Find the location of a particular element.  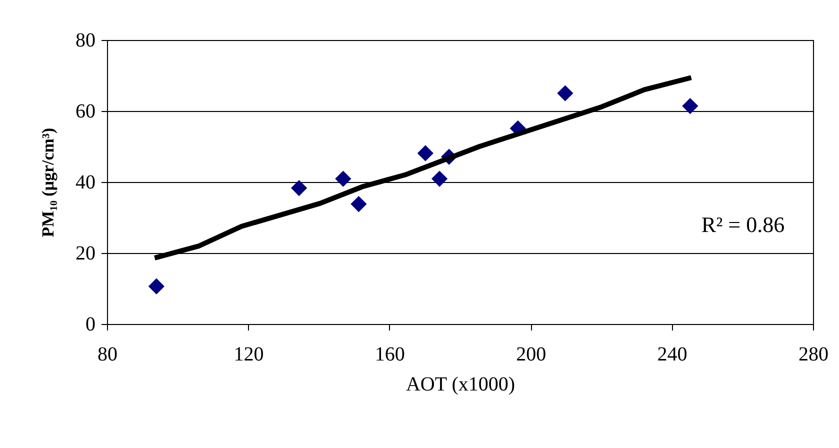

x-tick-label: 160 is located at coordinates (389, 355).